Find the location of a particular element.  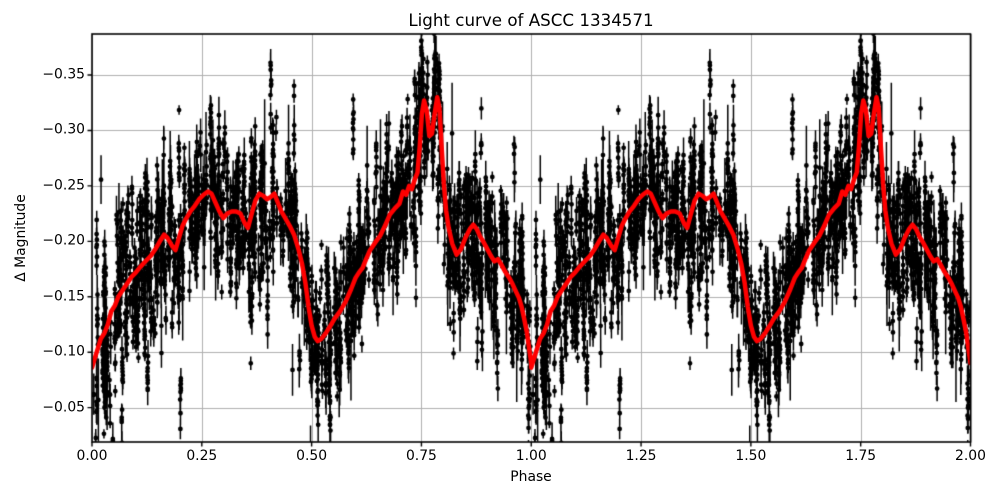

y-tick-label: −0.10 is located at coordinates (63, 351).